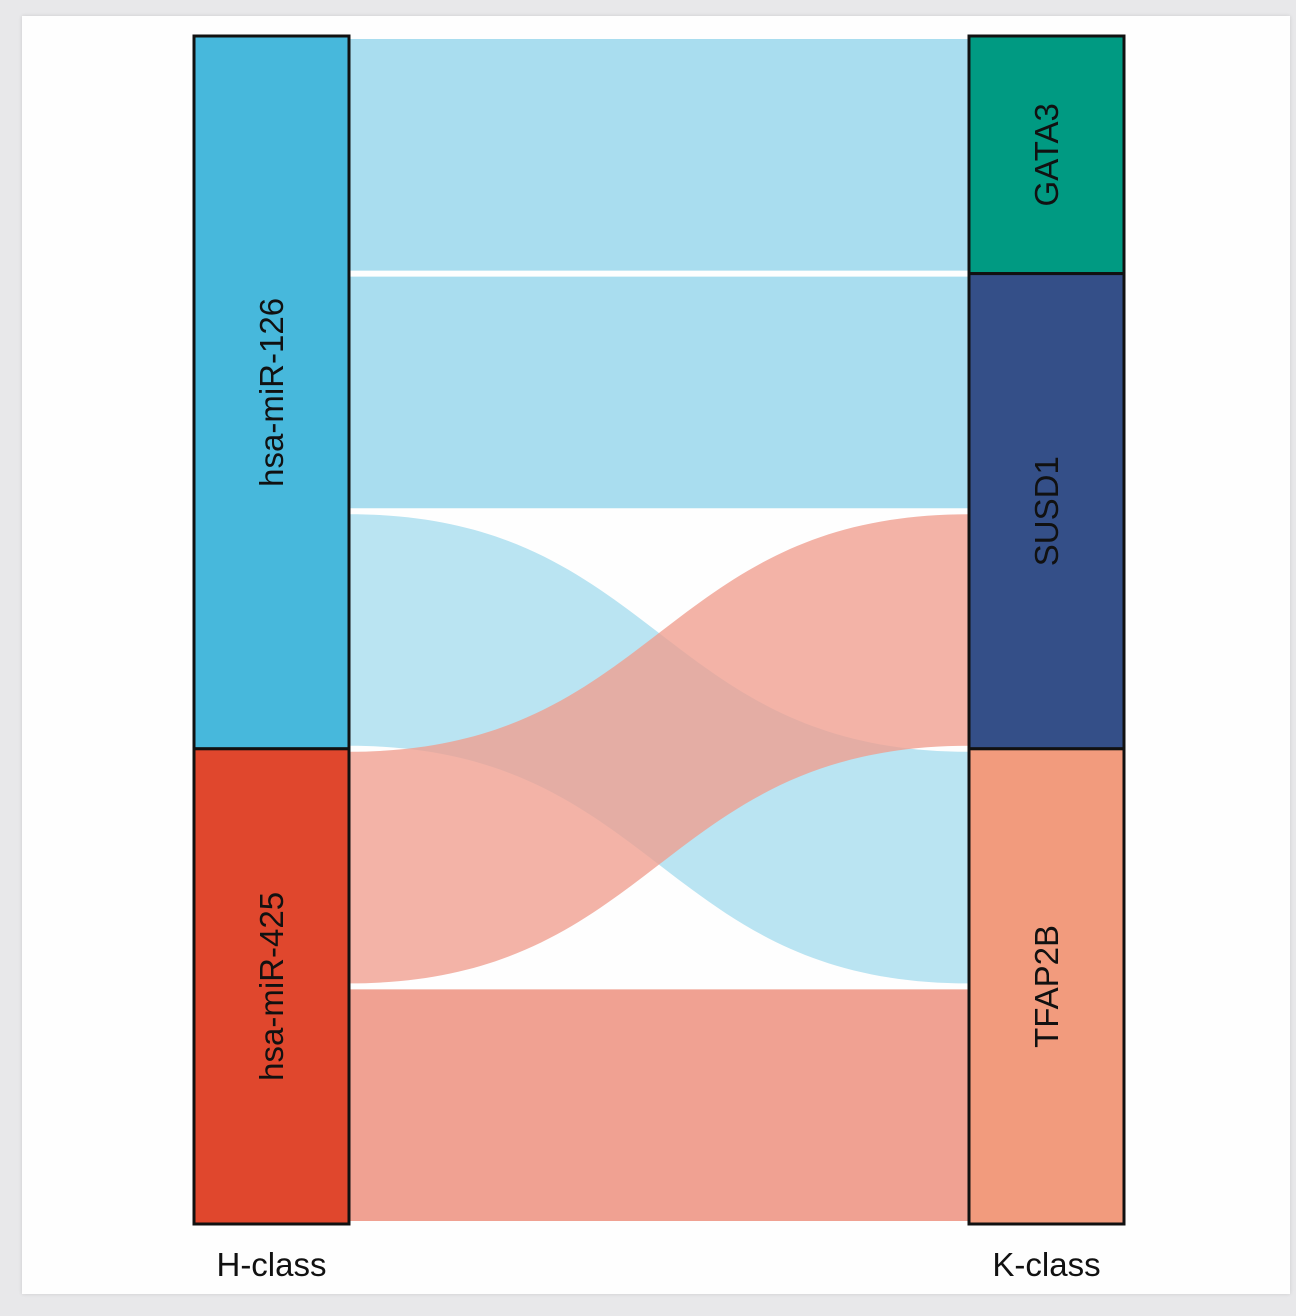 The image size is (1296, 1316). What do you see at coordinates (659, 392) in the screenshot?
I see `flow-hsa-mir-126-to-susd1` at bounding box center [659, 392].